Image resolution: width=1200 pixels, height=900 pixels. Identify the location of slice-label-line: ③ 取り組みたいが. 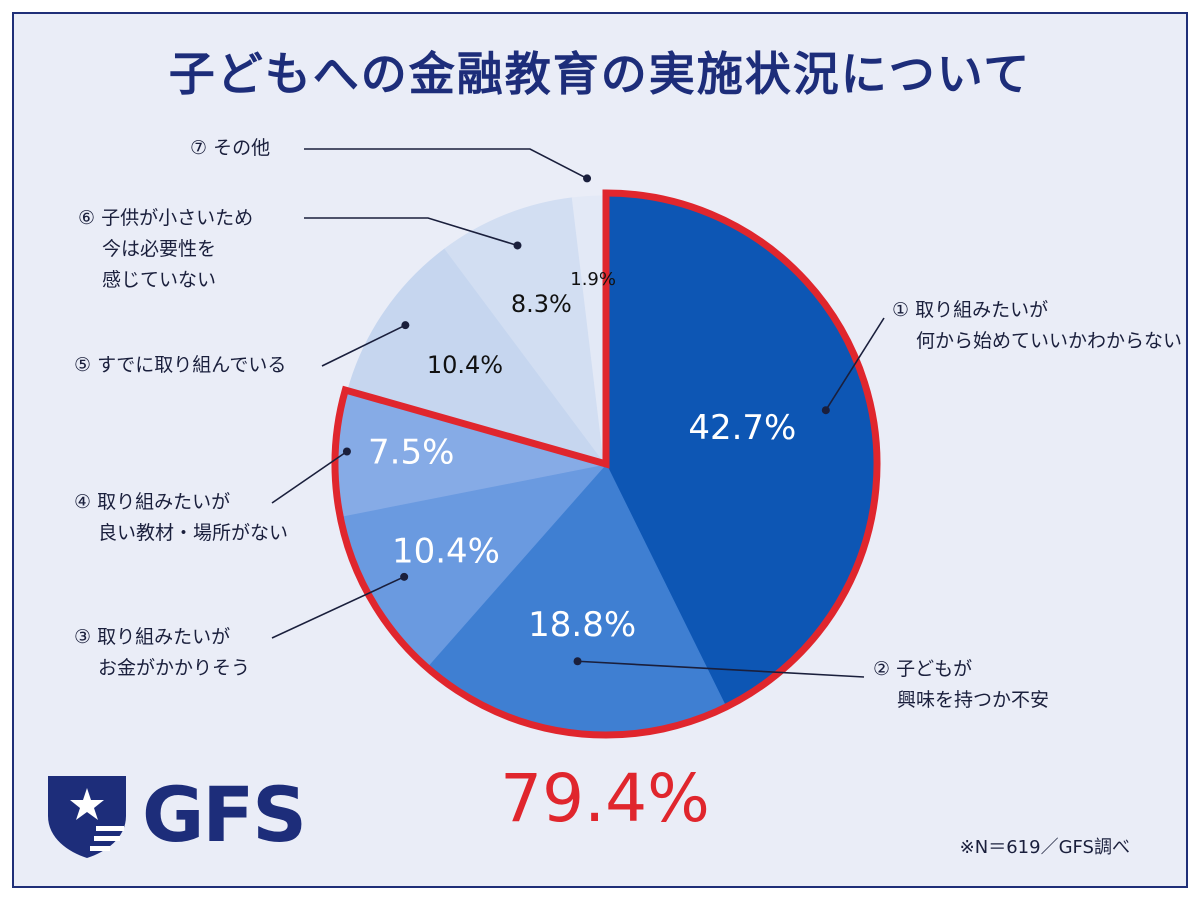
(152, 637).